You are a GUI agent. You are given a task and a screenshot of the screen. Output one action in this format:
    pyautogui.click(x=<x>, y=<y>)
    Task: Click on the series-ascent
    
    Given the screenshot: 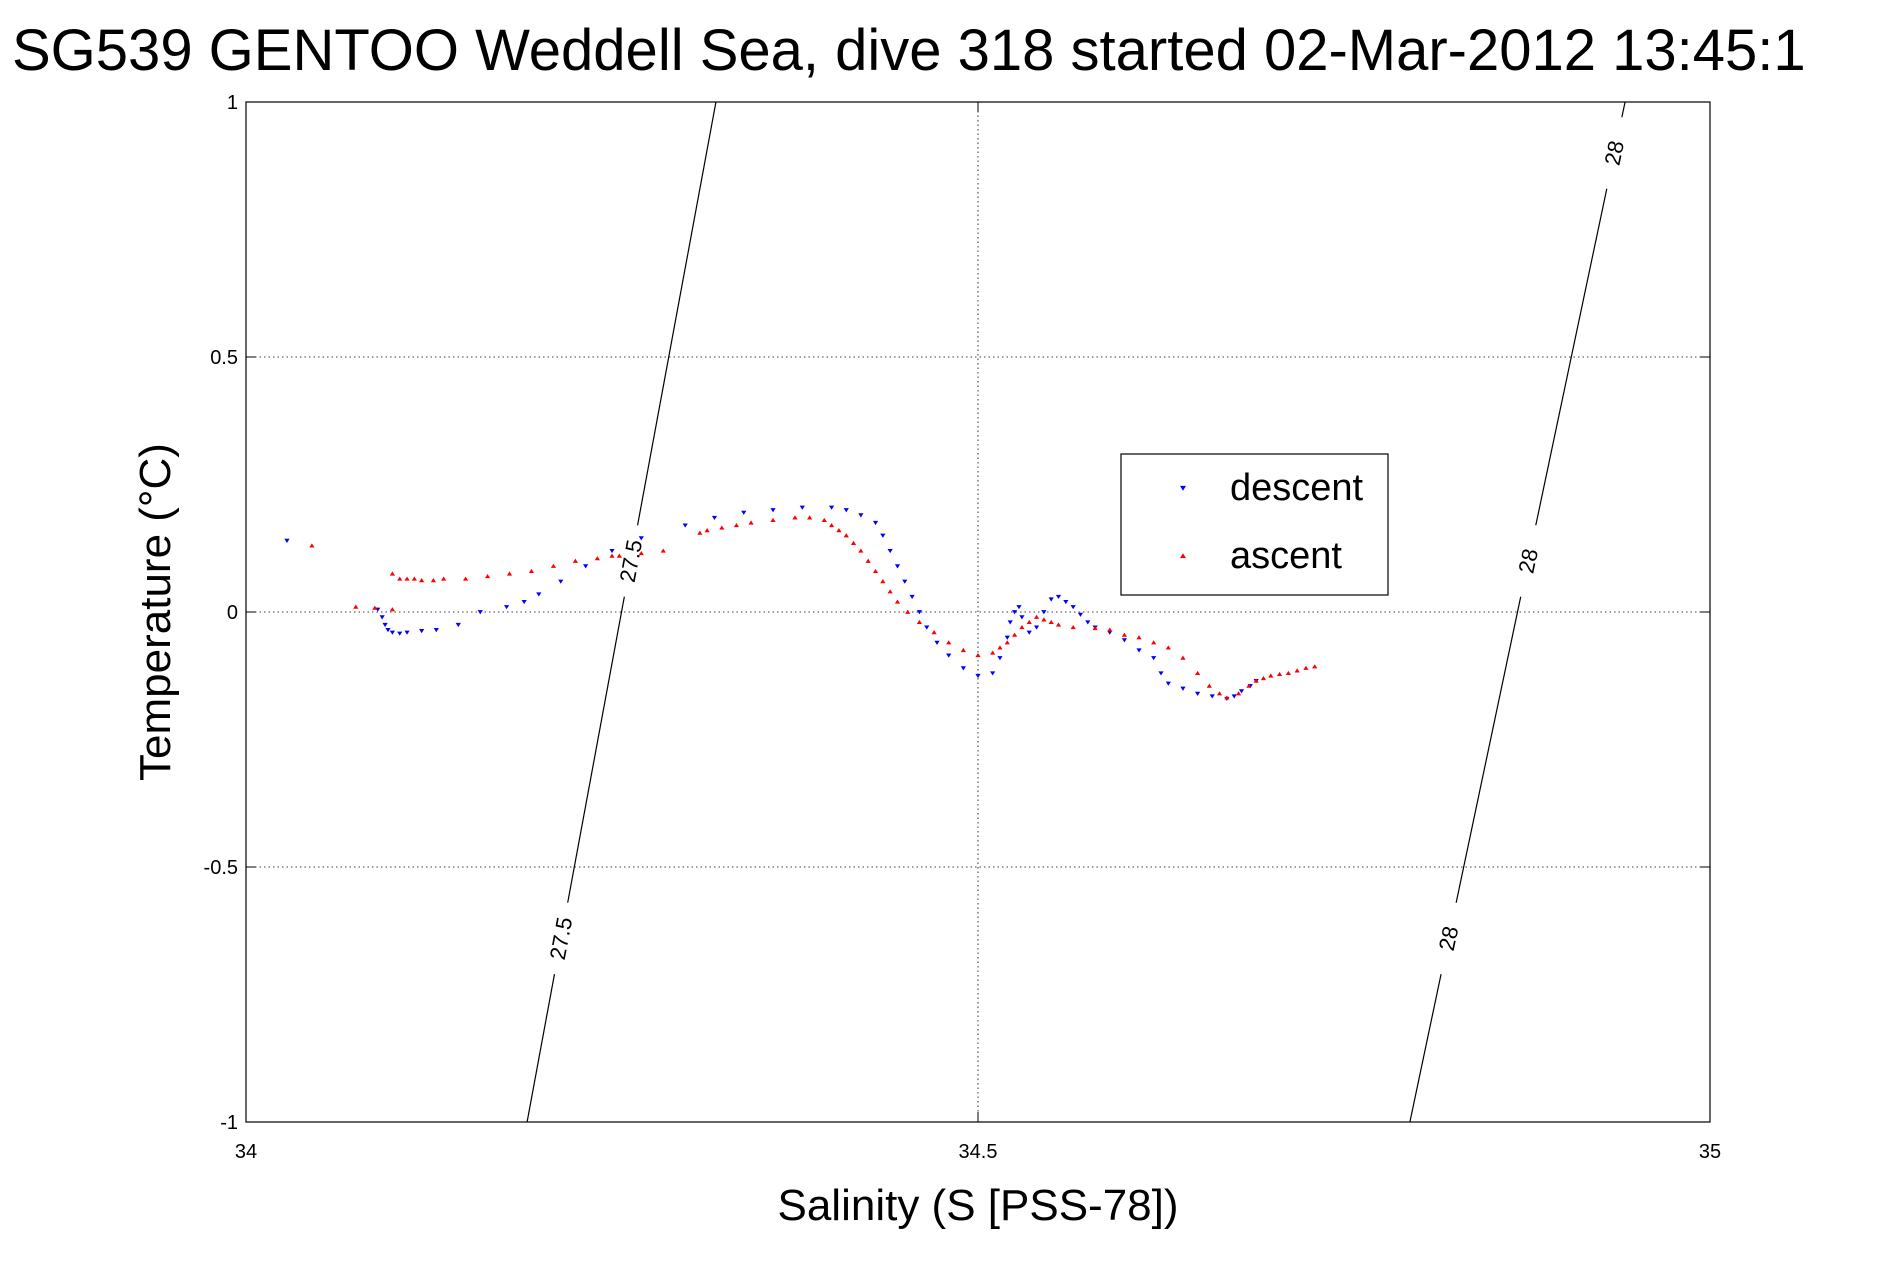 What is the action you would take?
    pyautogui.click(x=813, y=607)
    